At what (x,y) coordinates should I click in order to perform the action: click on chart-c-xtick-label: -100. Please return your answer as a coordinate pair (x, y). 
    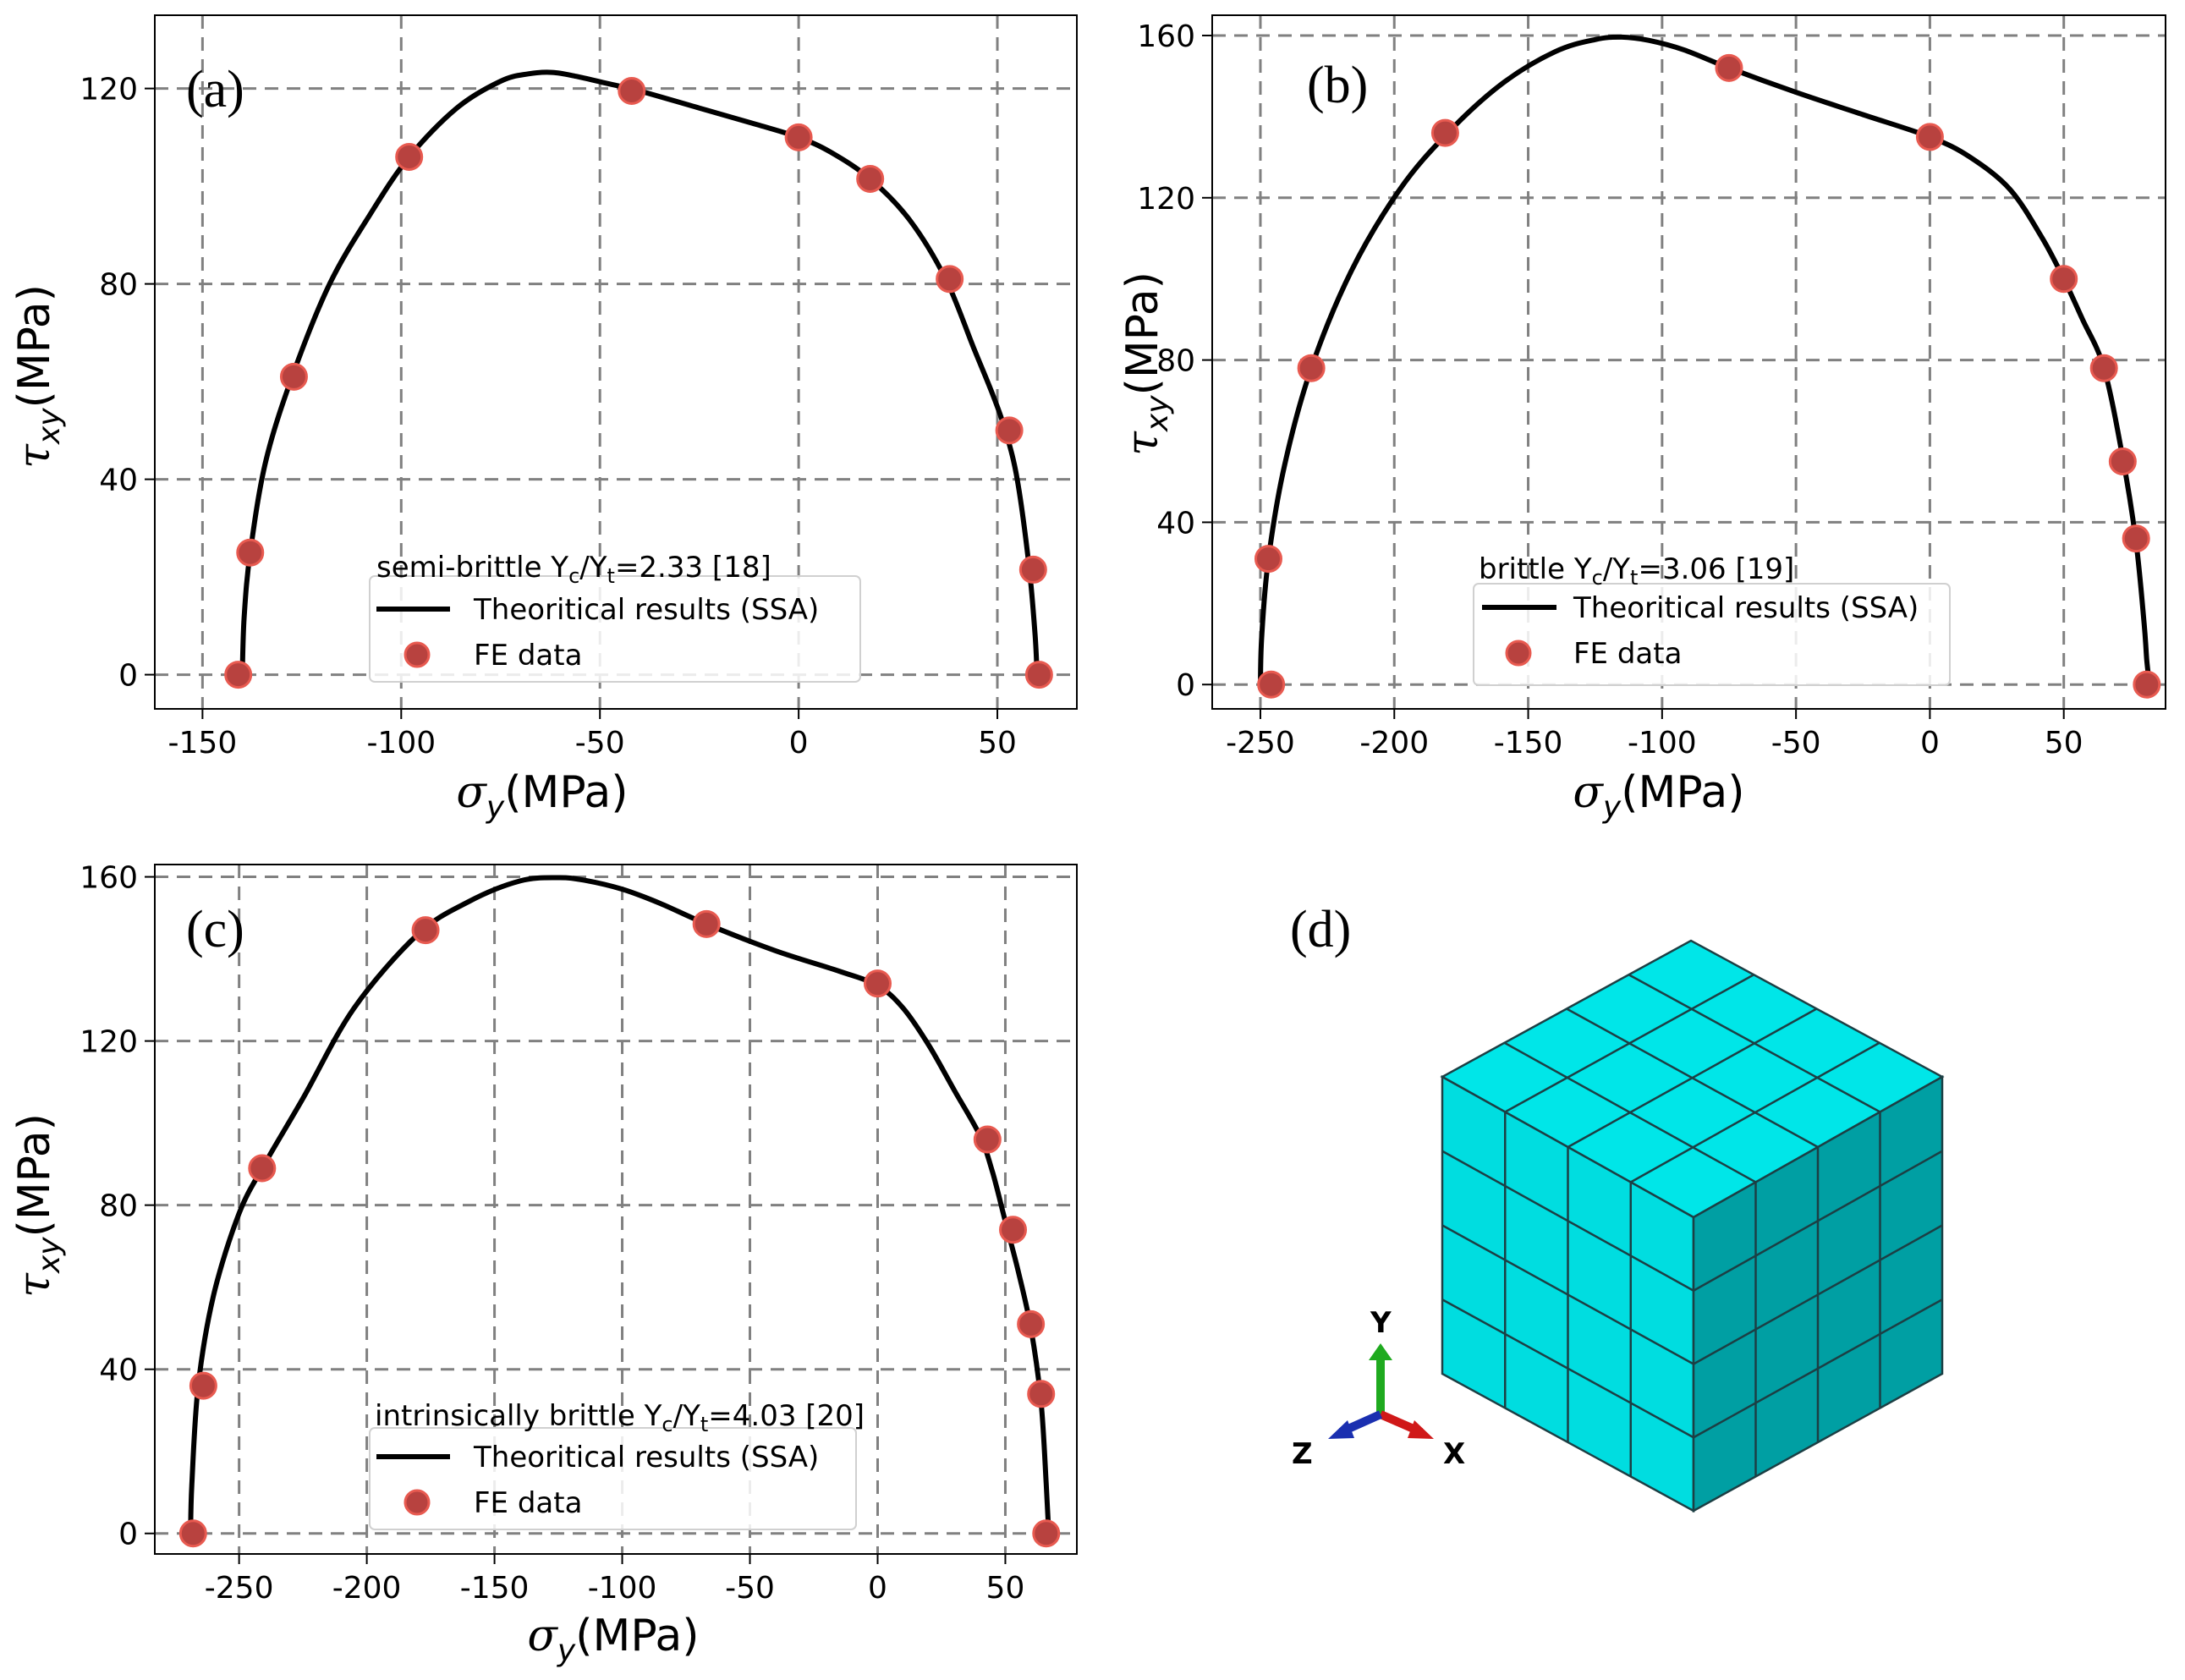
    Looking at the image, I should click on (622, 1588).